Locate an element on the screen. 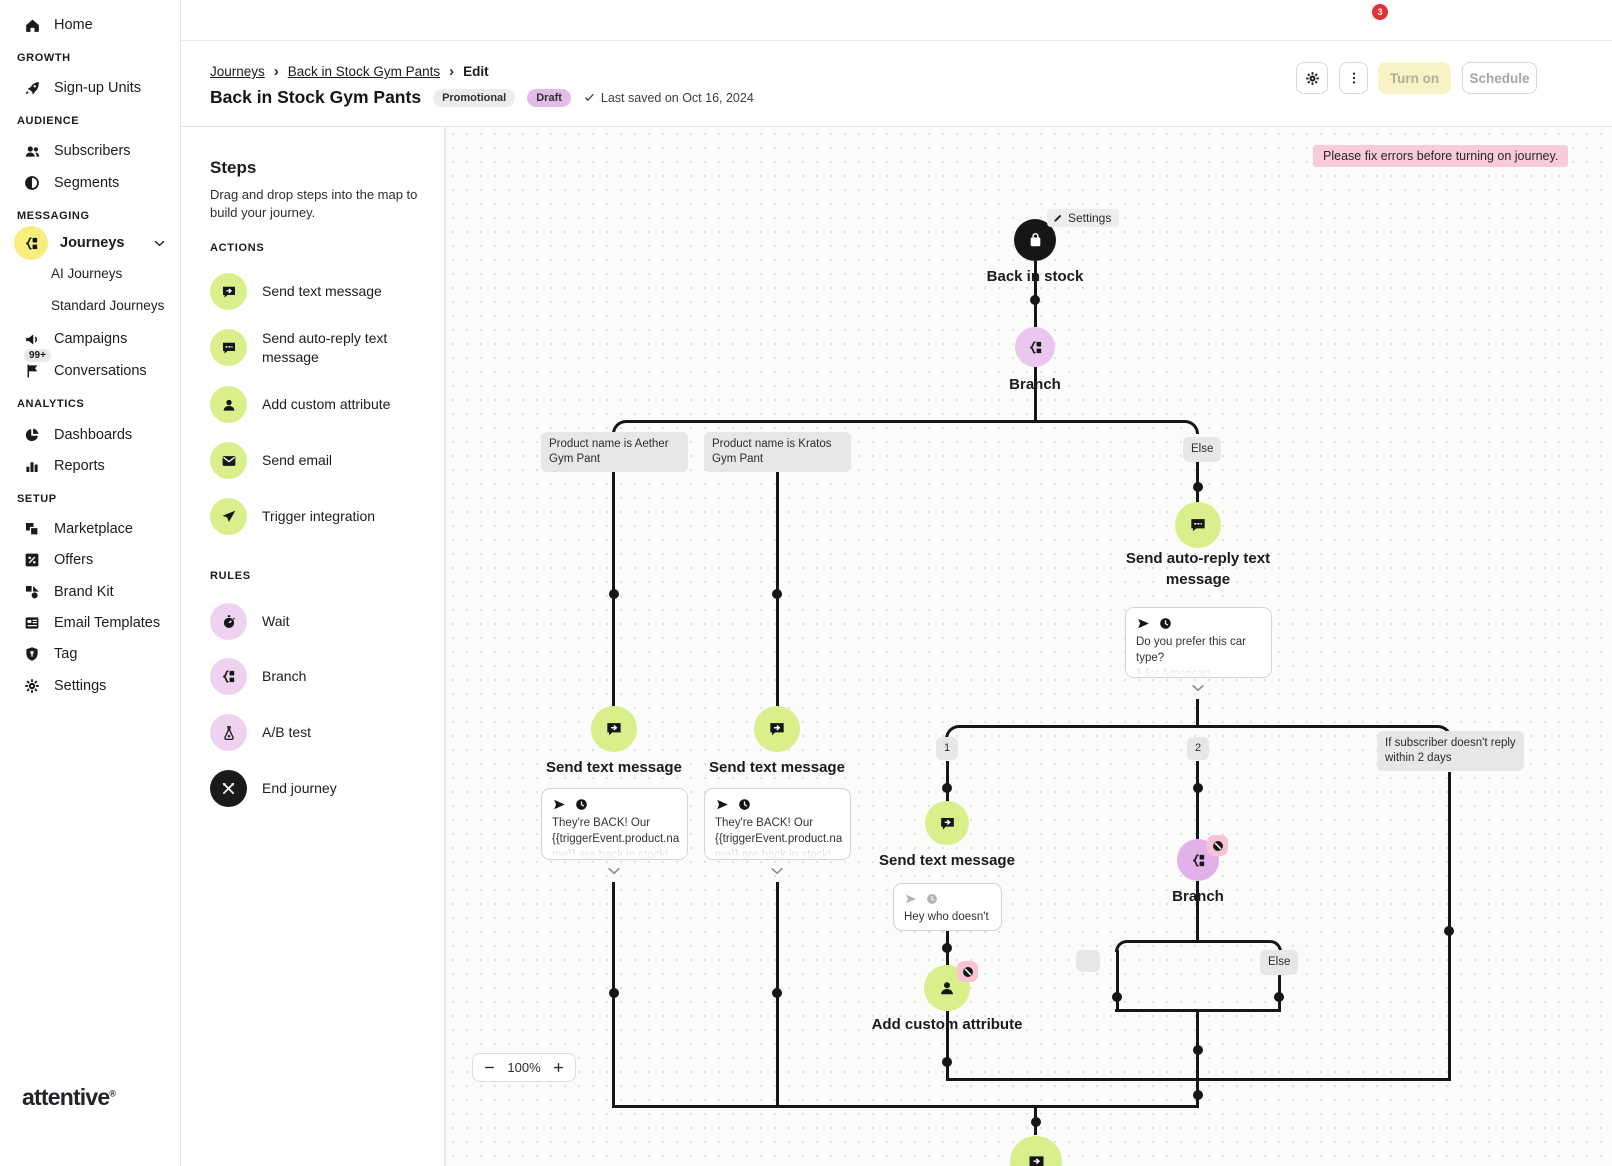 This screenshot has height=1166, width=1612. zoom-in-button is located at coordinates (558, 1067).